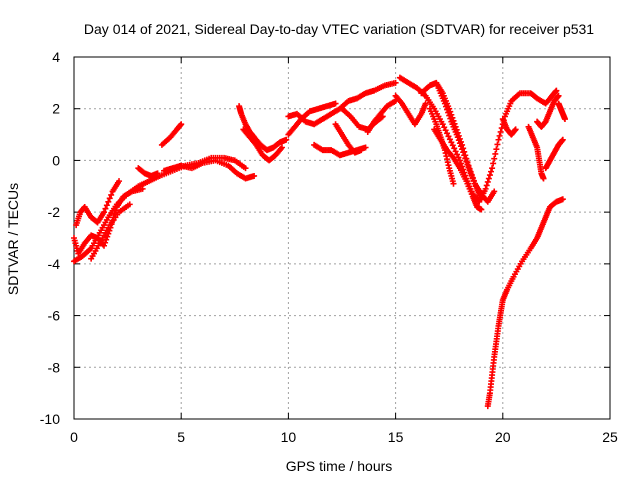 This screenshot has width=640, height=480. I want to click on y-axis-label: SDTVAR / TECUs, so click(13, 239).